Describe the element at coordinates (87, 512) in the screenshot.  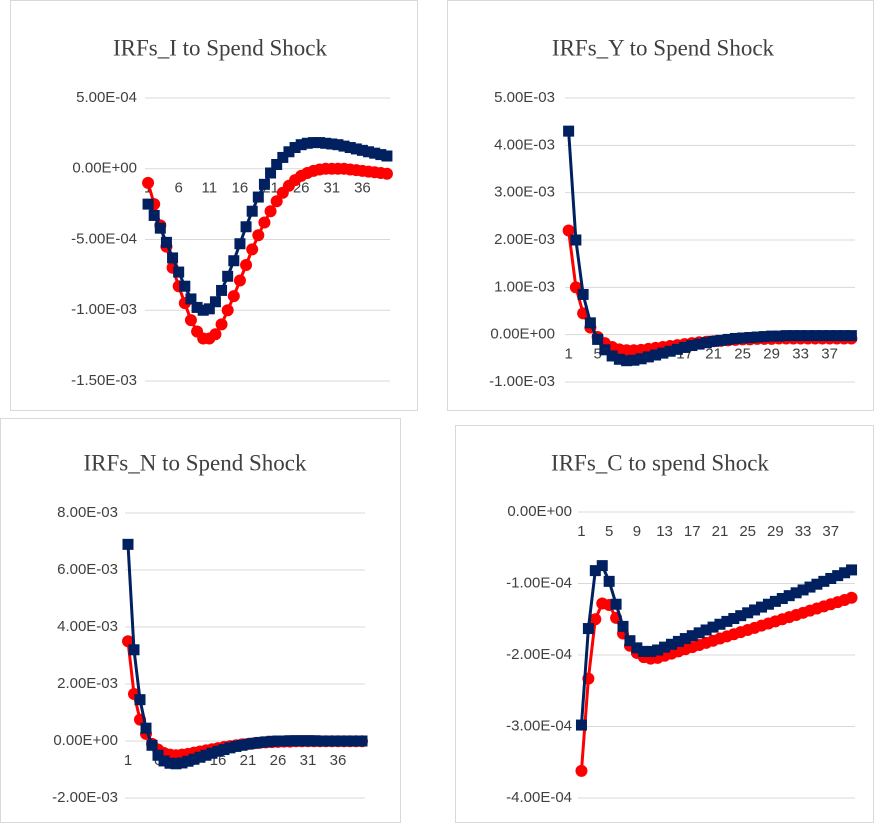
I see `y-tick-label: 8.00E-03` at that location.